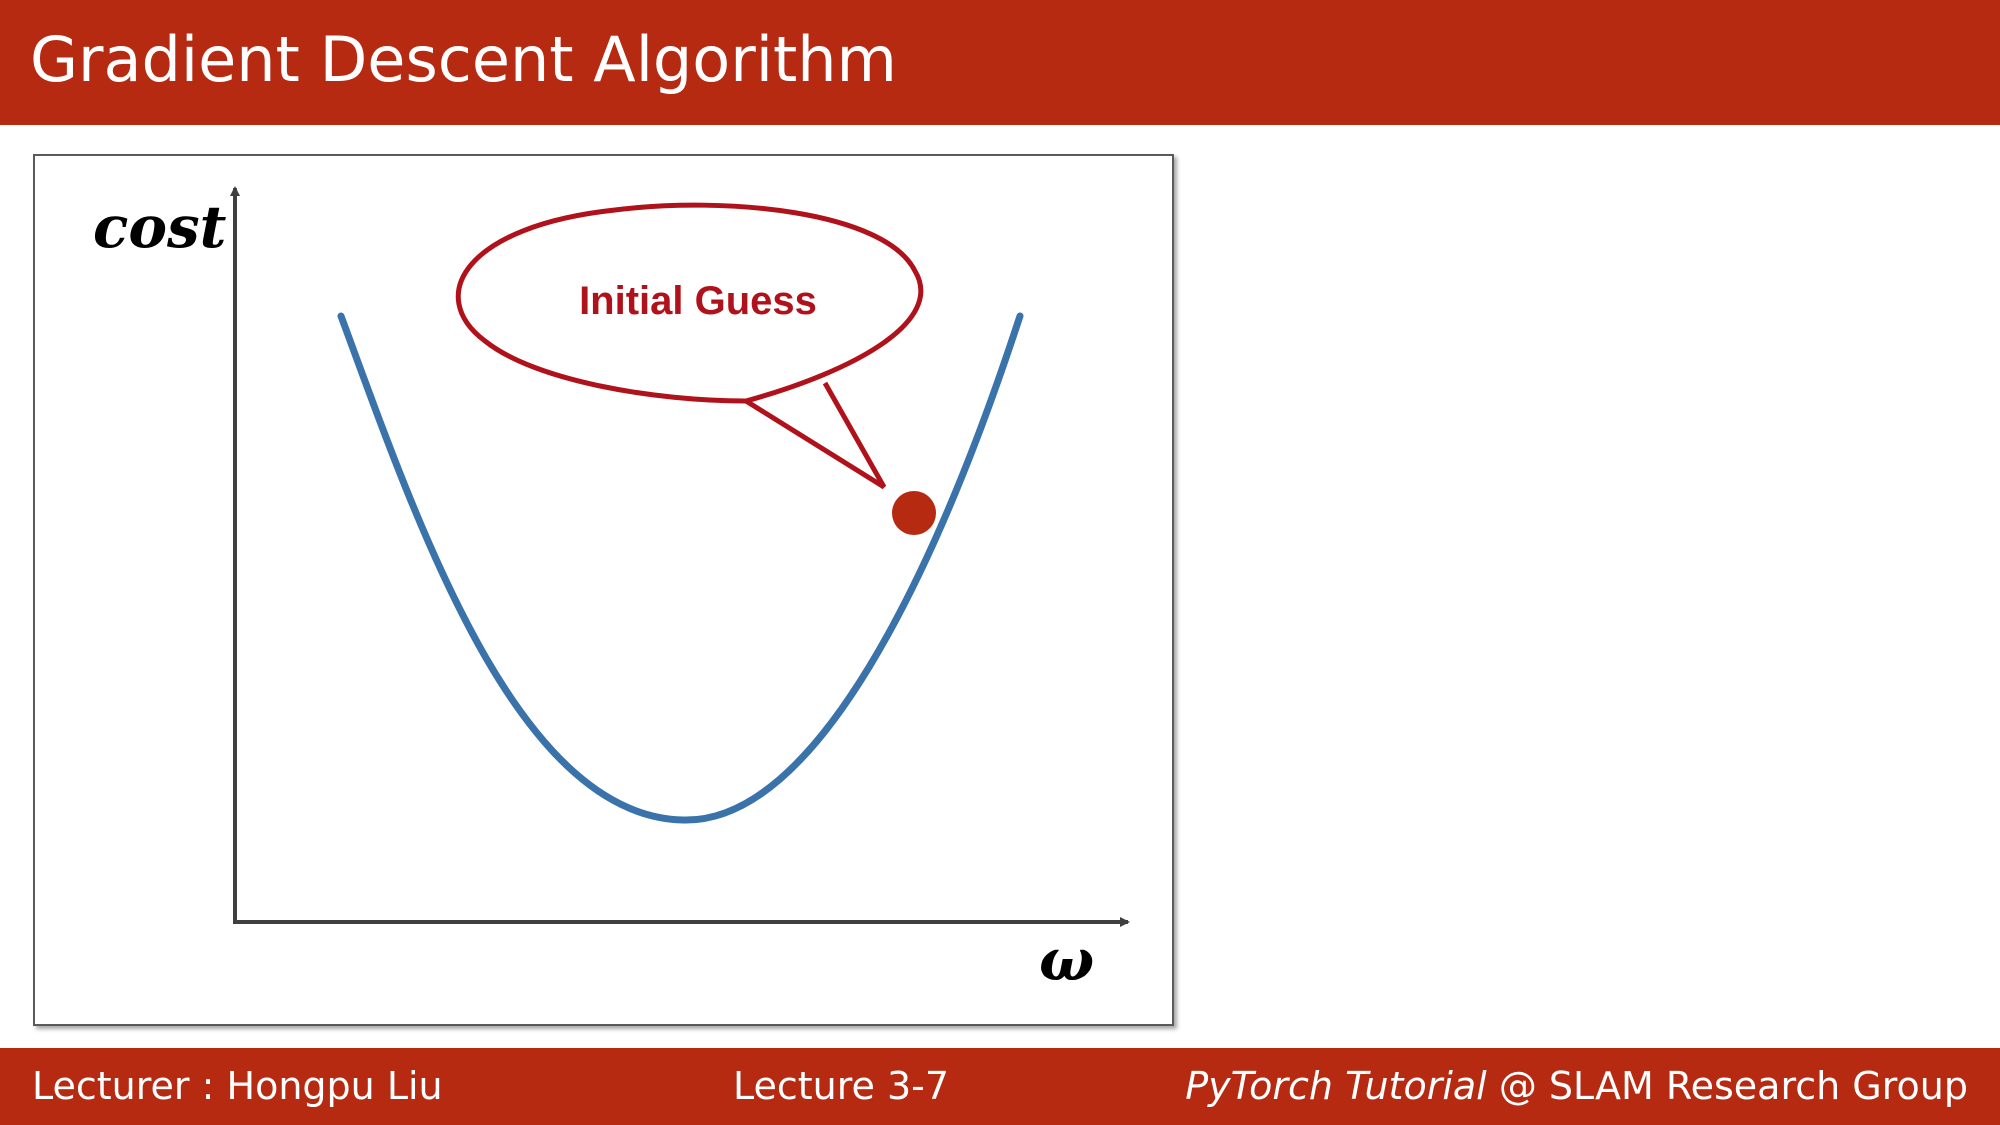  I want to click on lecture-number: Lecture 3-7, so click(841, 1086).